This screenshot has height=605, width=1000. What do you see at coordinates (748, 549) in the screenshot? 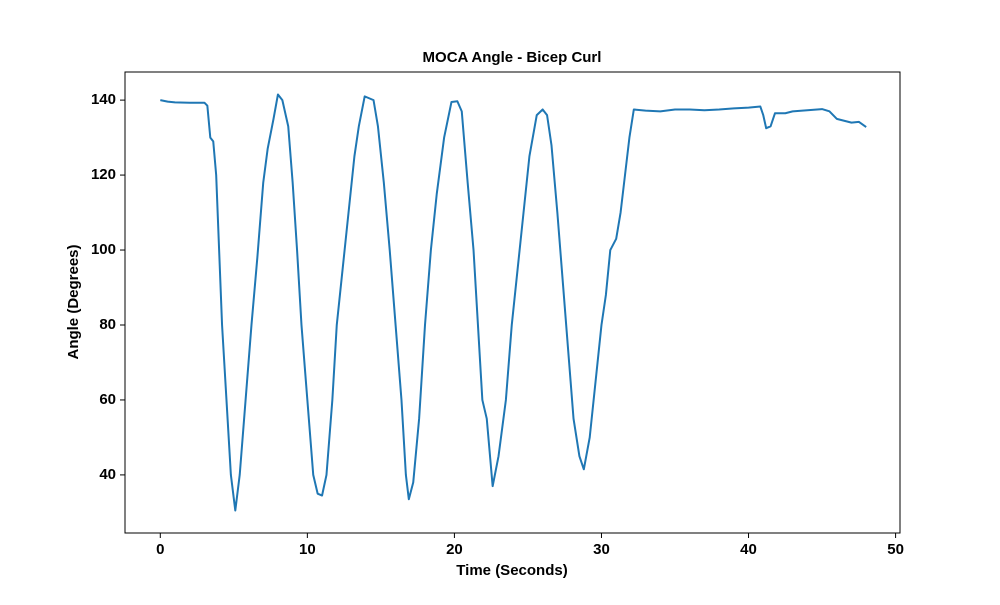
I see `x-tick-label: 40` at bounding box center [748, 549].